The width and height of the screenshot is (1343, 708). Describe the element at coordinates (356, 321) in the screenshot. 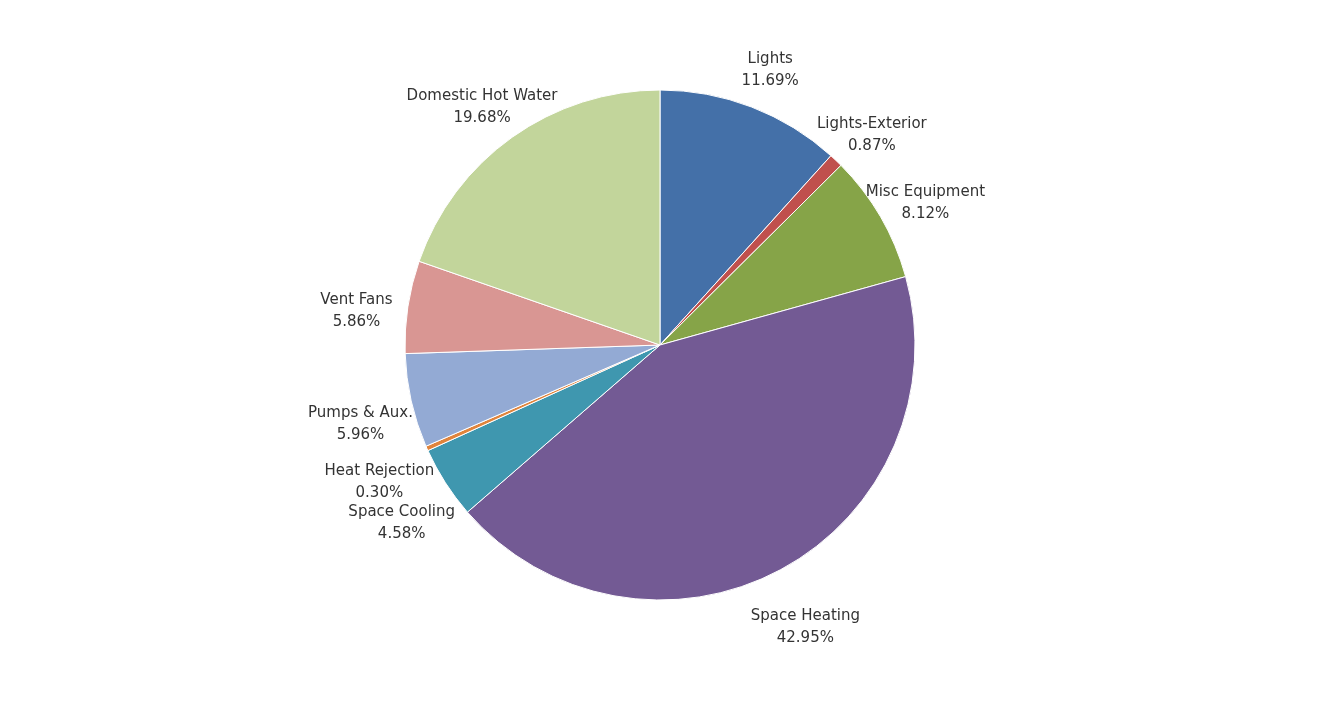

I see `data-label: 5.86%` at that location.